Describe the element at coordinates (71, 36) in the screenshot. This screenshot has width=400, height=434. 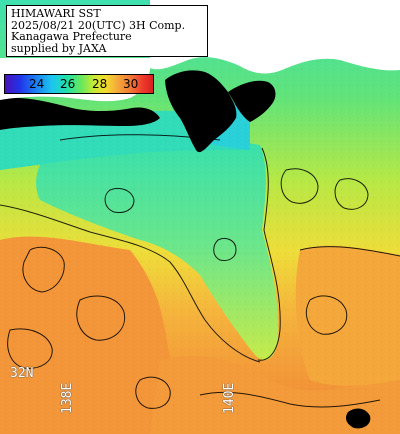
I see `title-region: Kanagawa Prefecture` at that location.